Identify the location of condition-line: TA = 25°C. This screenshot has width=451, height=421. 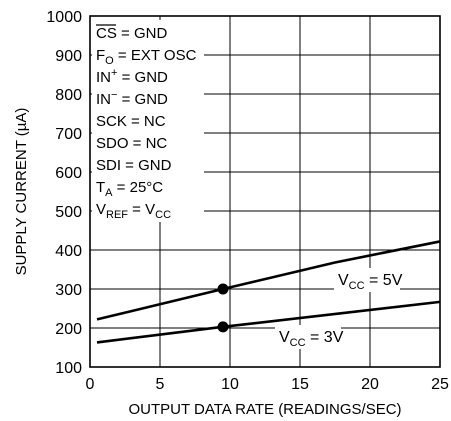
(129, 189).